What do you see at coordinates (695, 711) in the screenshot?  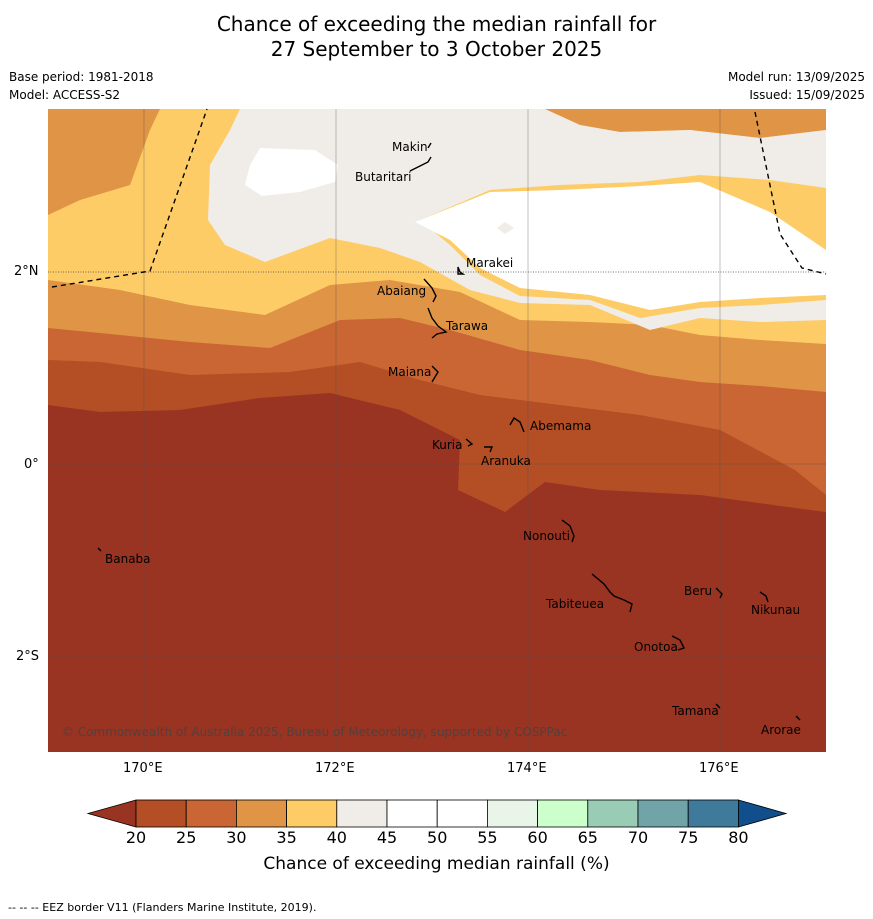 I see `label-tamana: Tamana` at bounding box center [695, 711].